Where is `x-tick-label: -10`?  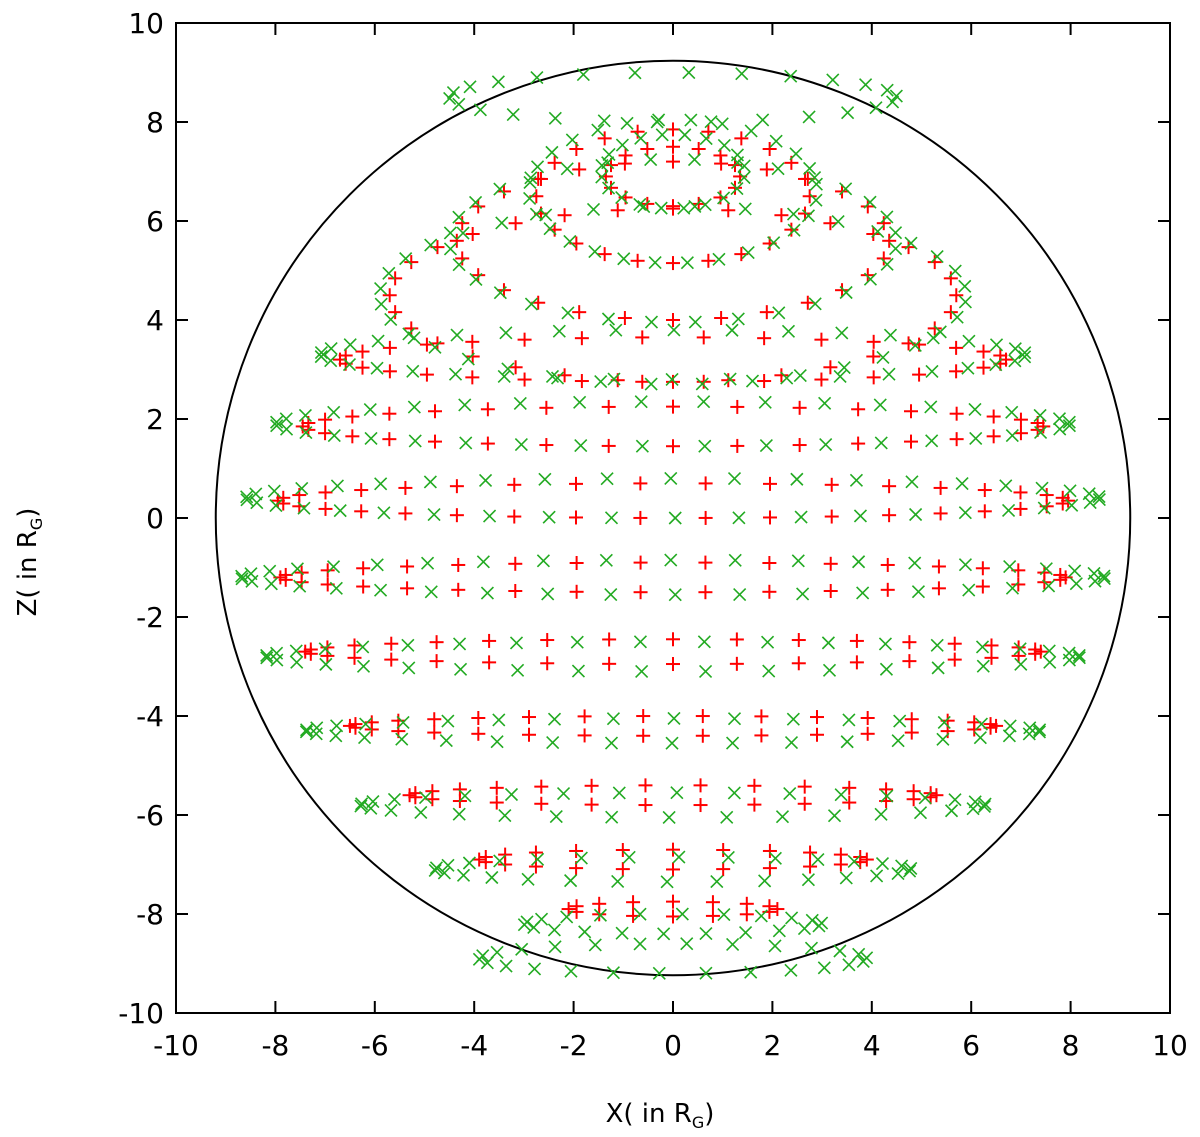
x-tick-label: -10 is located at coordinates (176, 1045).